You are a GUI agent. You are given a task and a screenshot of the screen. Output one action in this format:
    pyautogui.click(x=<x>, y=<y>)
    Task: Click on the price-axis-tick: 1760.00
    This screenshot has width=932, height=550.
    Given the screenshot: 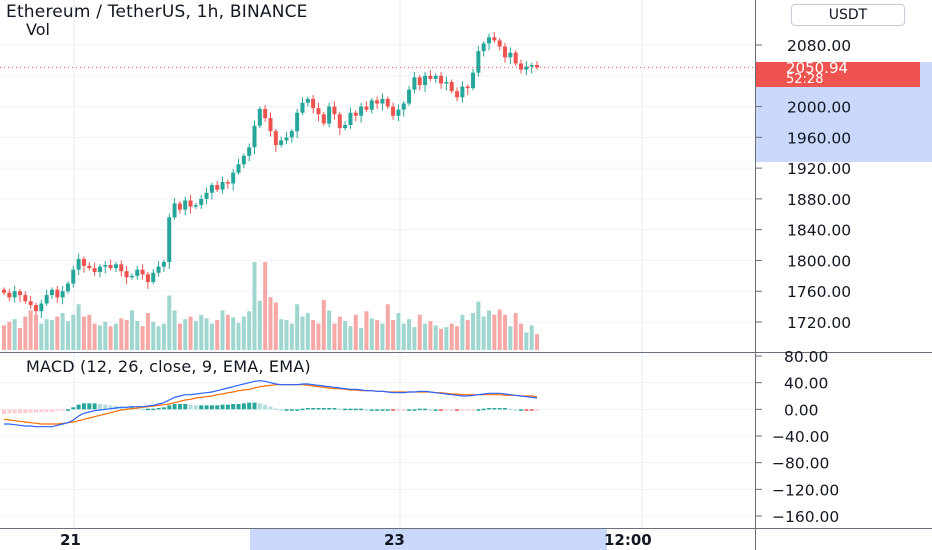 What is the action you would take?
    pyautogui.click(x=819, y=292)
    